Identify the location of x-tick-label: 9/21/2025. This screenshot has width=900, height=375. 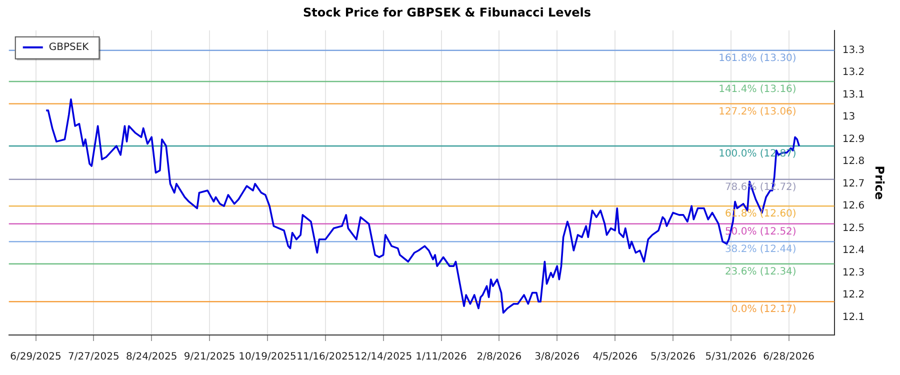
(210, 357).